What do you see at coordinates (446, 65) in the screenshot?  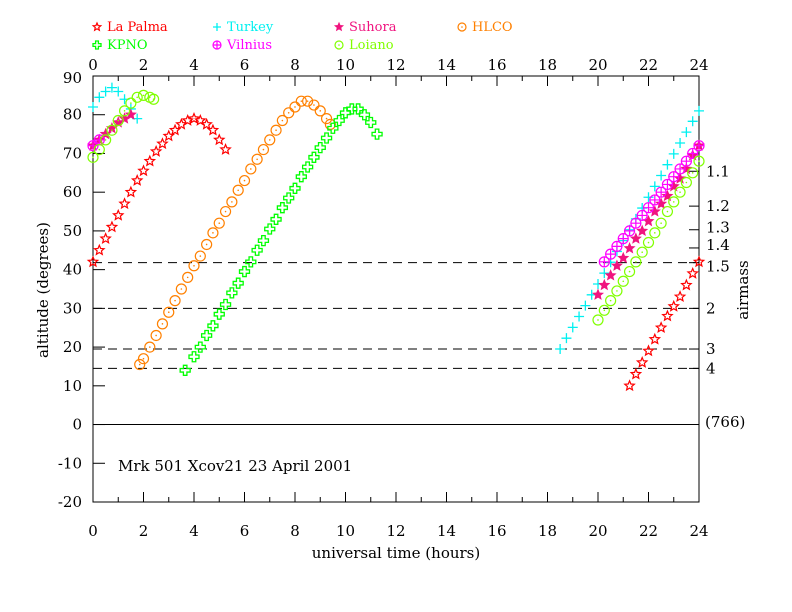 I see `x-tick-label-top: 14` at bounding box center [446, 65].